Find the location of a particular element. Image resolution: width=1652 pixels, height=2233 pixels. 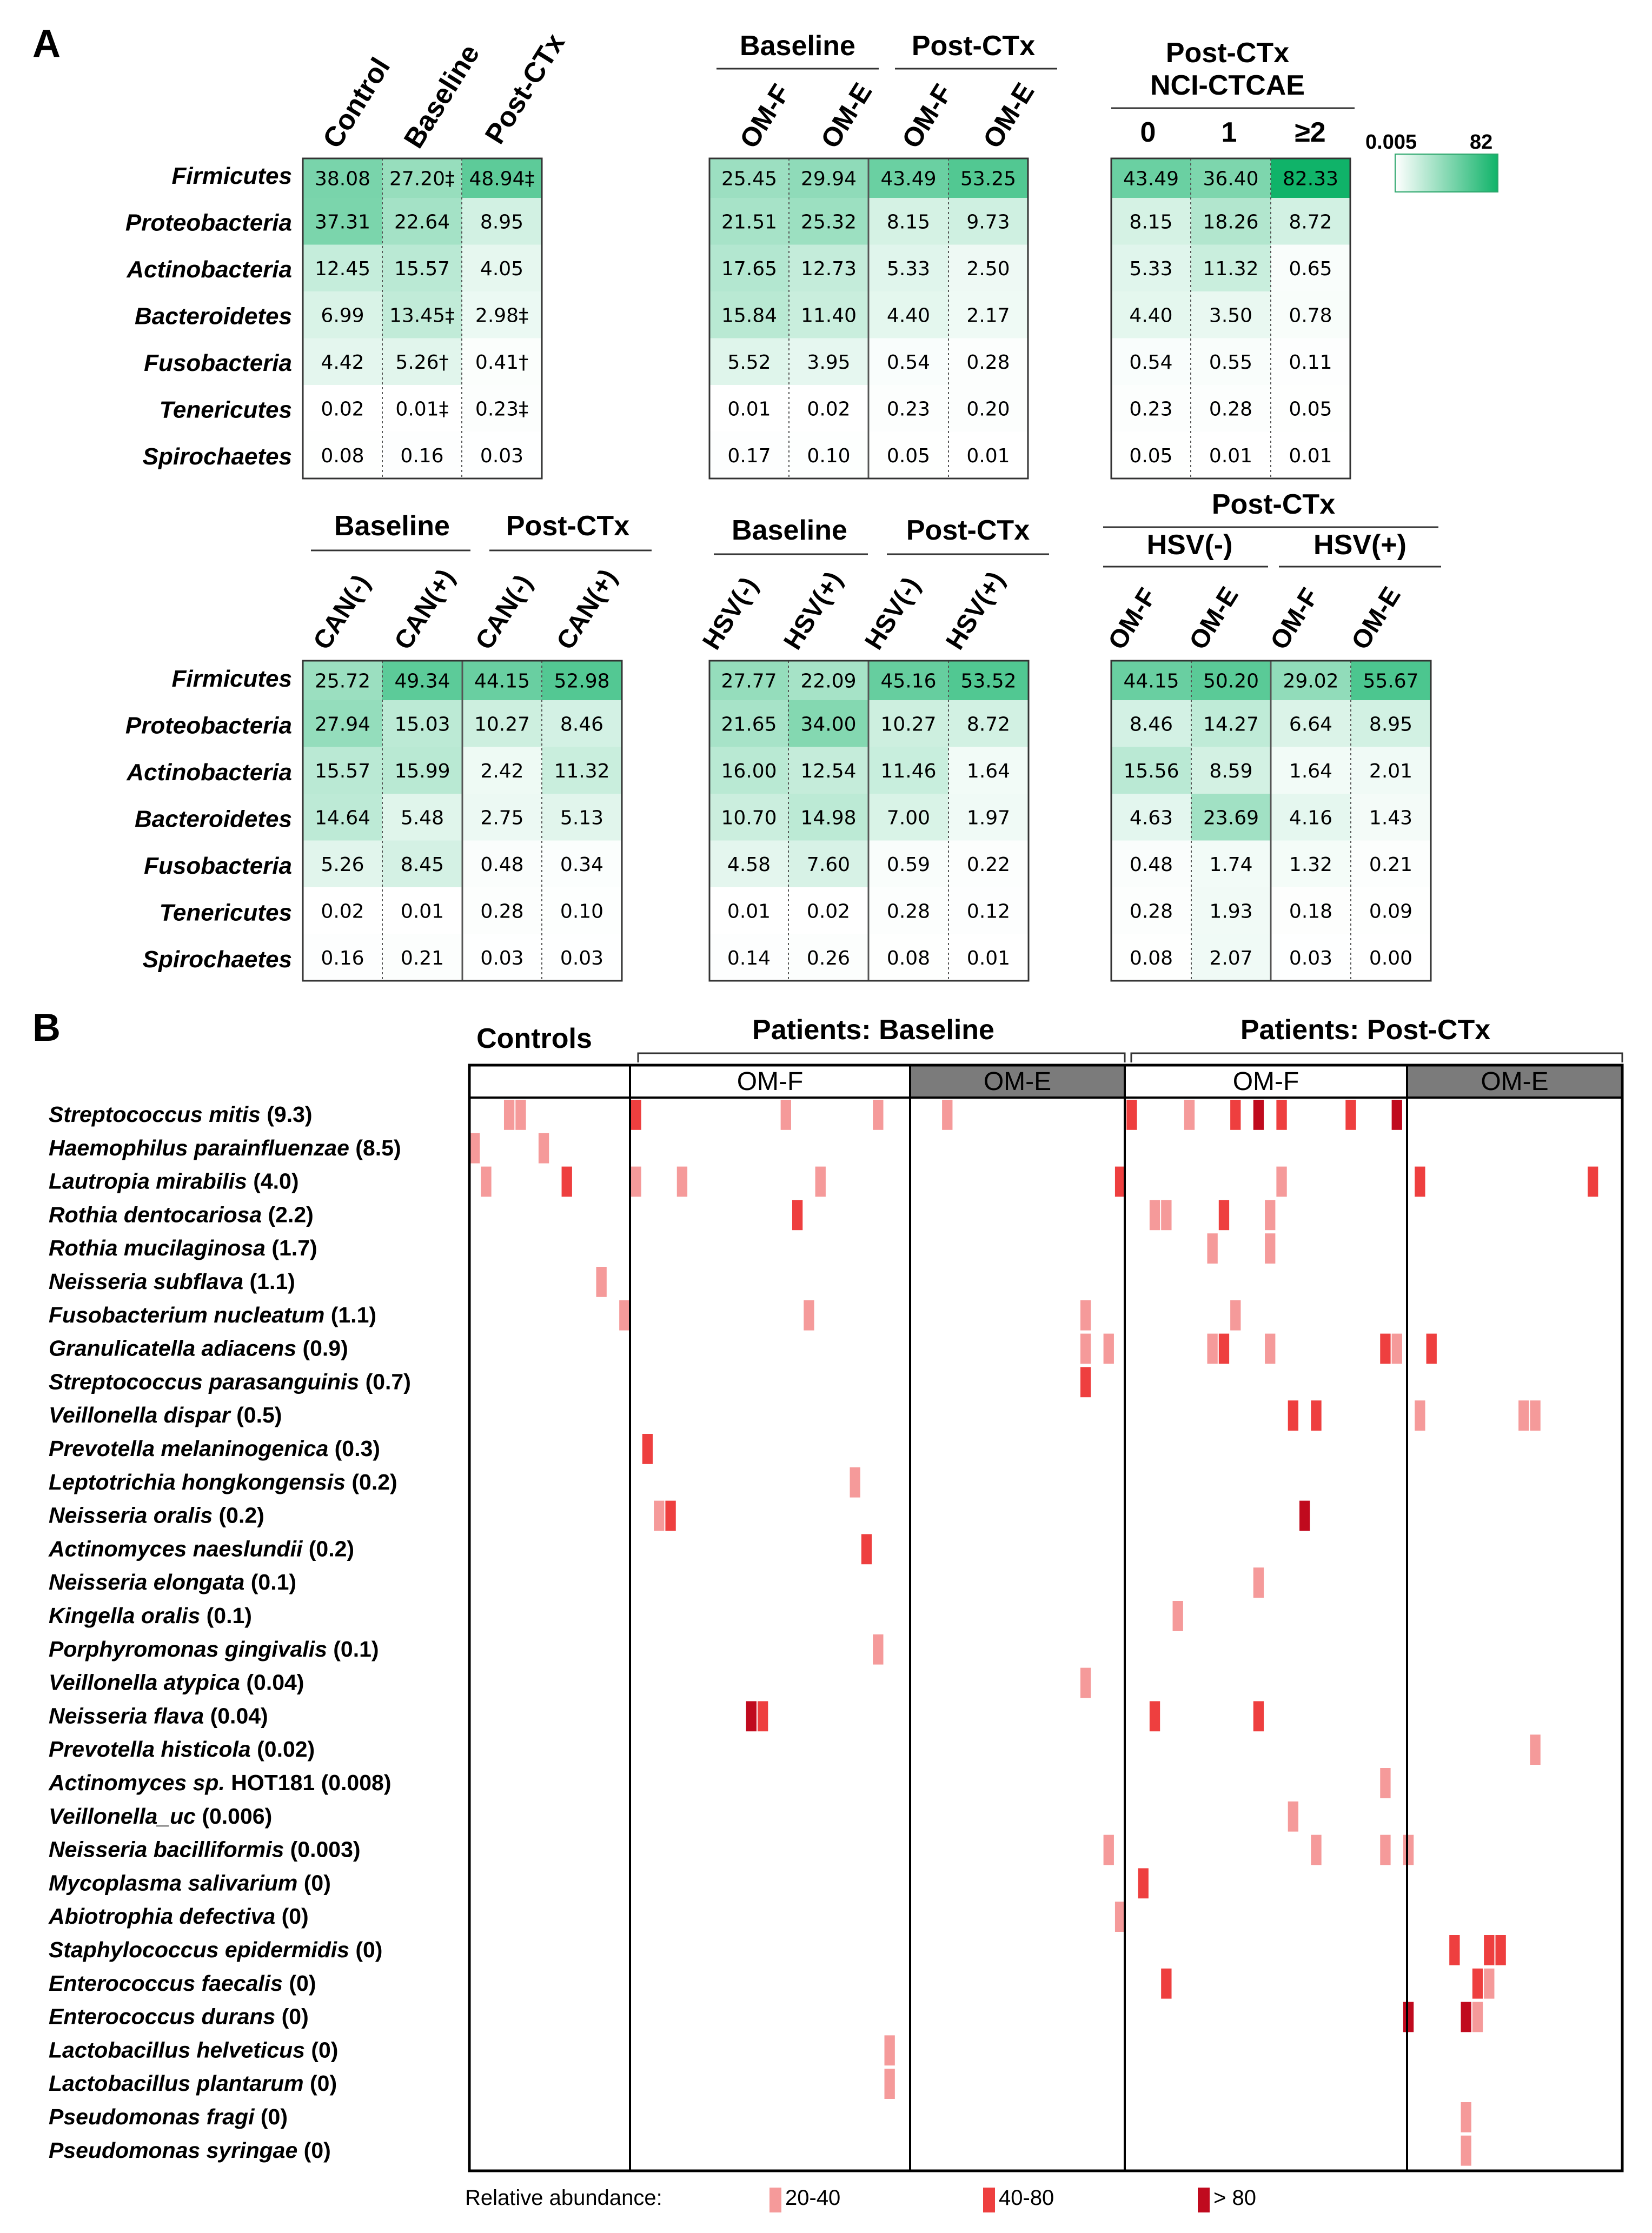

t5-group-postctx: Post-CTx is located at coordinates (968, 530).